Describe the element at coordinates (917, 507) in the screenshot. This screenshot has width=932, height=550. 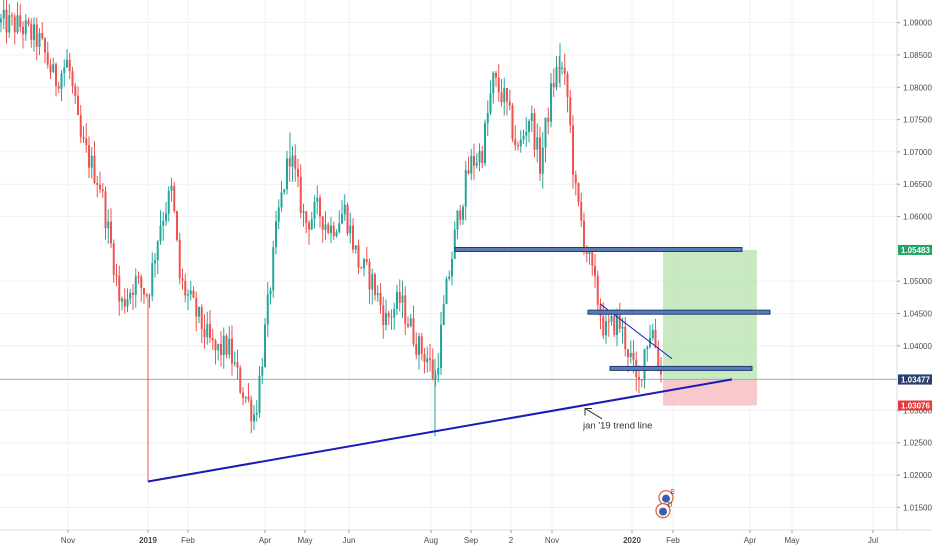
I see `y-tick-label: 1.01500` at that location.